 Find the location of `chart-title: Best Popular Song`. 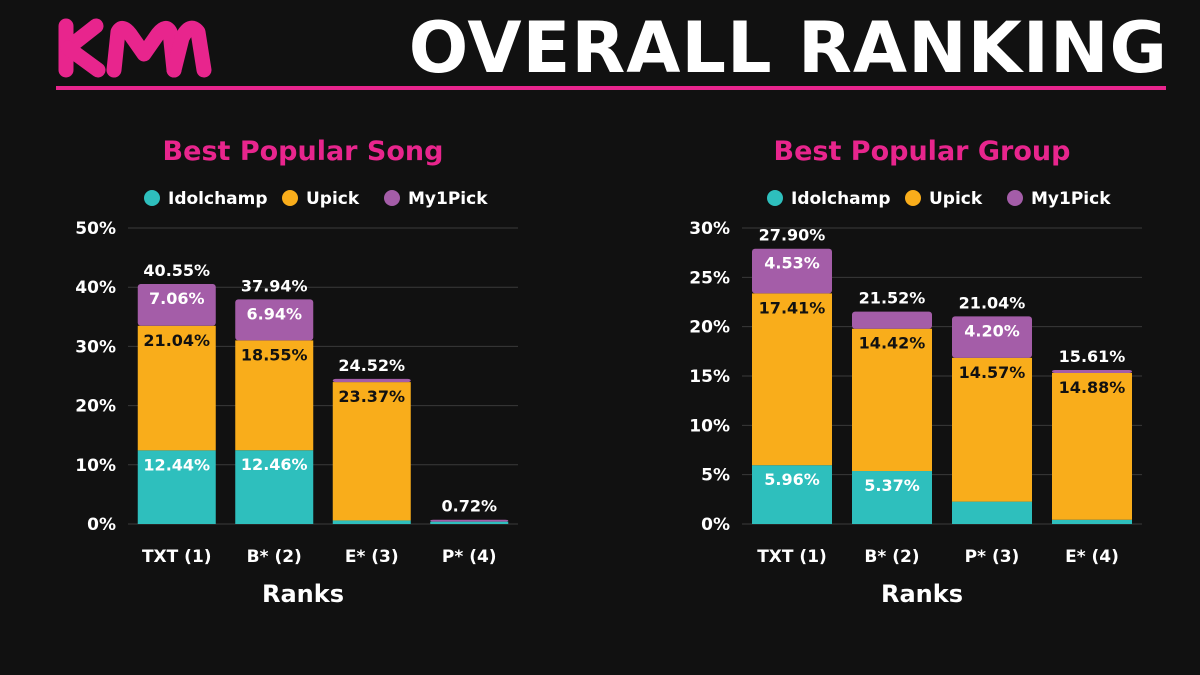

chart-title: Best Popular Song is located at coordinates (303, 151).